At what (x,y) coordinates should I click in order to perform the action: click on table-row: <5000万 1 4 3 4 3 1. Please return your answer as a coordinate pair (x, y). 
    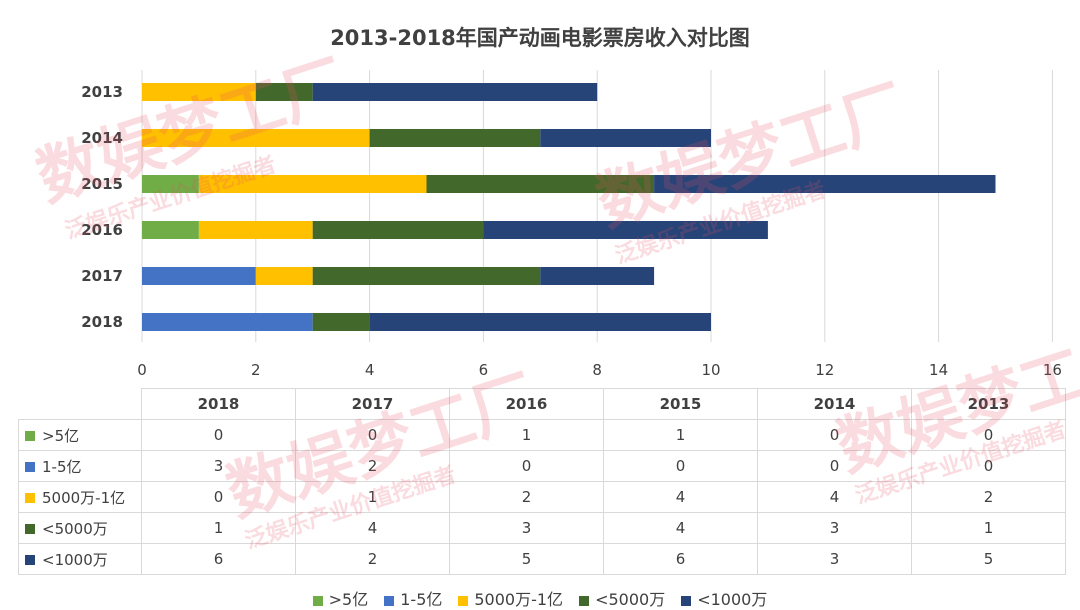
    Looking at the image, I should click on (542, 528).